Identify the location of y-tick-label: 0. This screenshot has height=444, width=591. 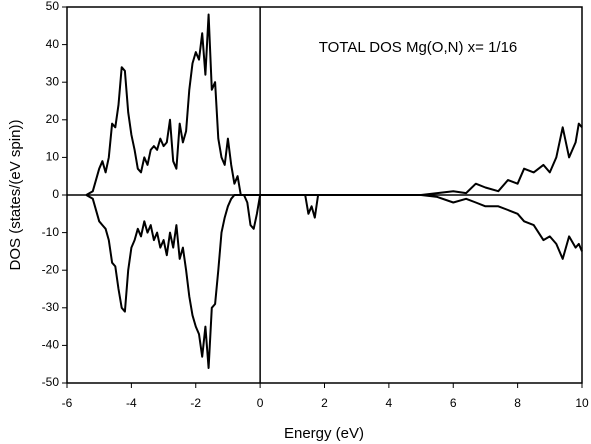
(55, 194).